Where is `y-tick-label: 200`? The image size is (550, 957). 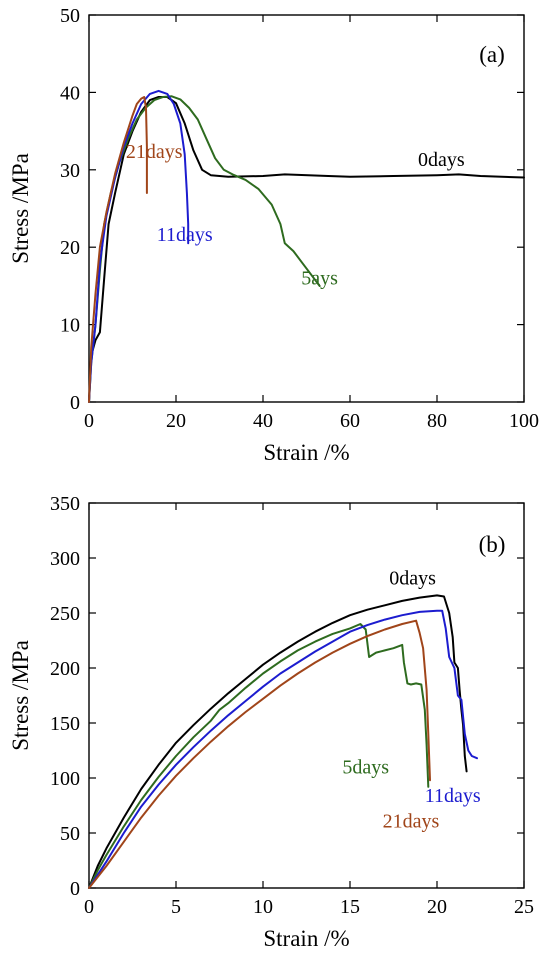 y-tick-label: 200 is located at coordinates (65, 669).